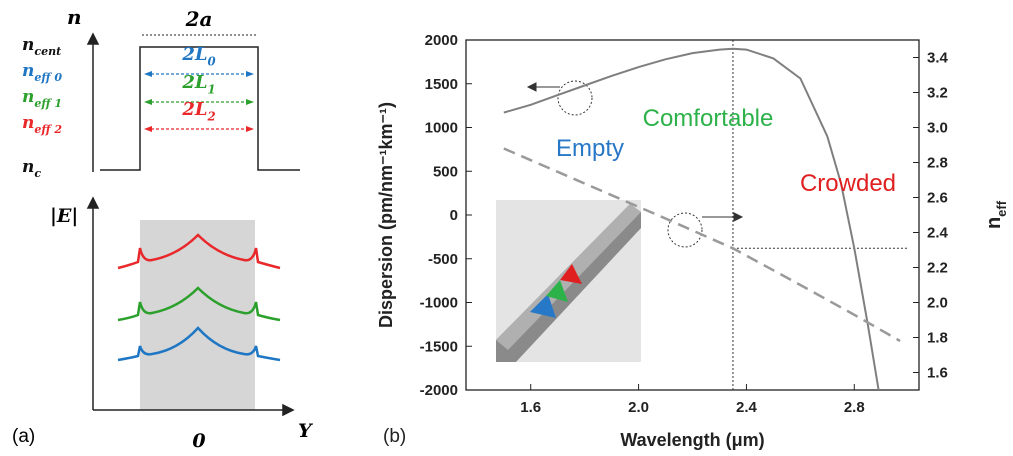 The width and height of the screenshot is (1013, 456). I want to click on y-axis-label: Dispersion (pm/nm⁻¹km⁻¹), so click(386, 215).